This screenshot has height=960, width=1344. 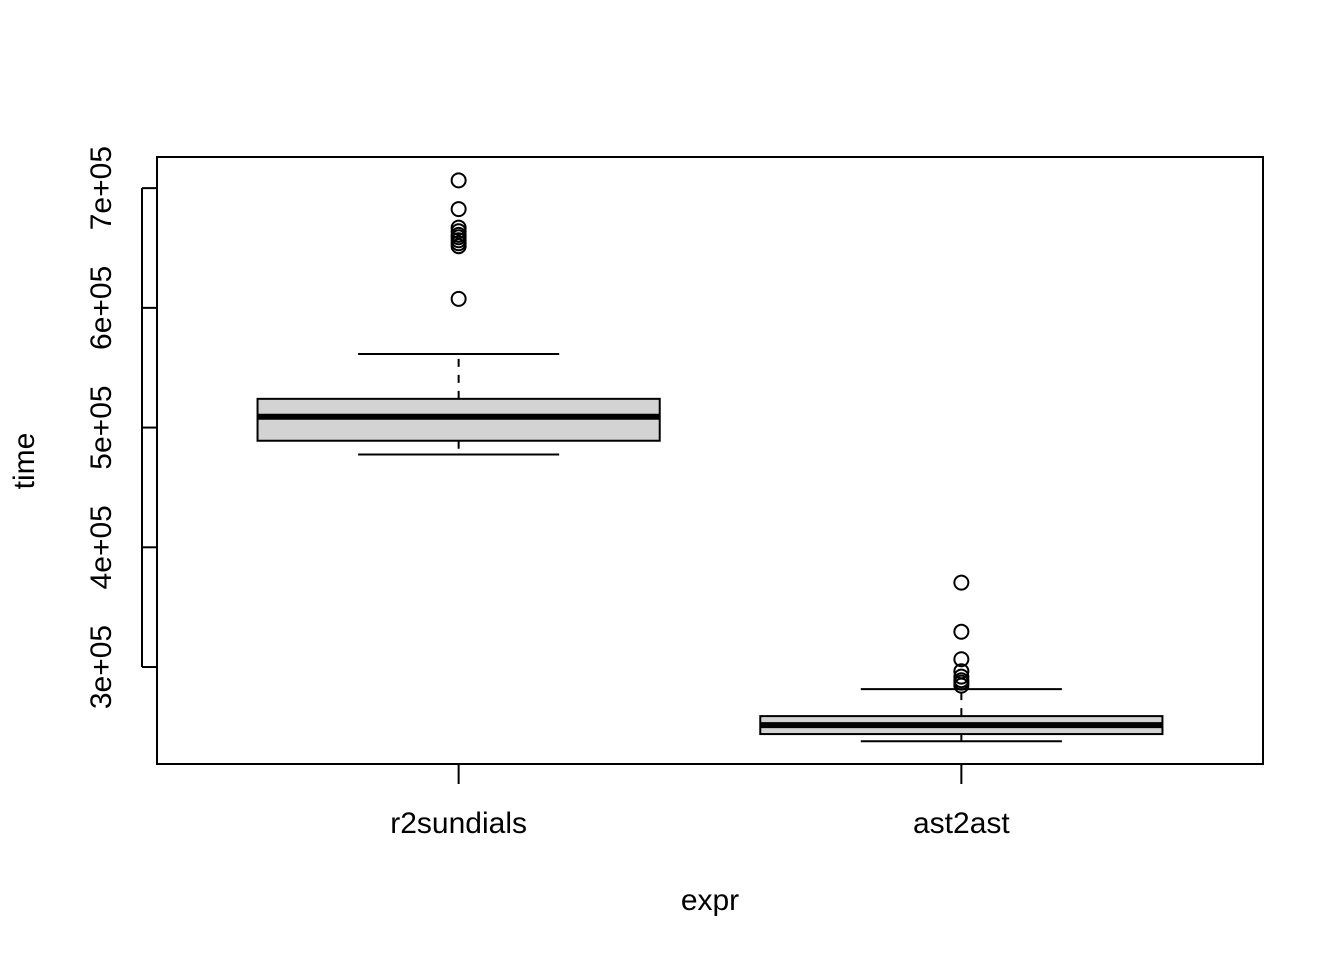 What do you see at coordinates (458, 823) in the screenshot?
I see `x-tick-label: r2sundials` at bounding box center [458, 823].